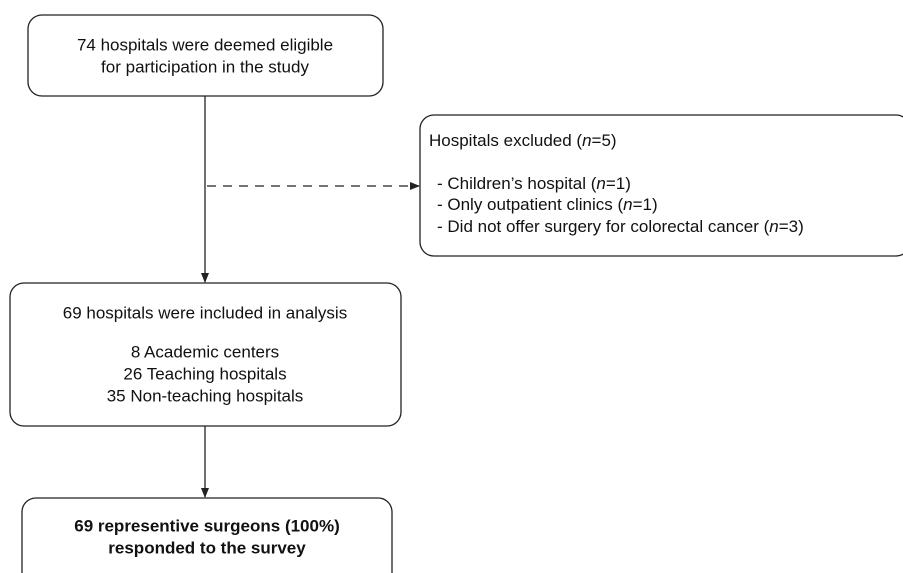 This screenshot has width=903, height=573. I want to click on included-text: 26 Teaching hospitals, so click(204, 373).